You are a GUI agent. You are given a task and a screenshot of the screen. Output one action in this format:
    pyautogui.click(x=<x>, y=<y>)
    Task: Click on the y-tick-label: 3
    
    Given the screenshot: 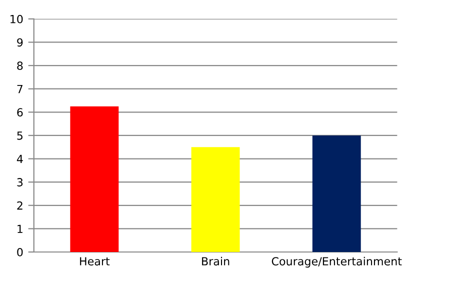 What is the action you would take?
    pyautogui.click(x=20, y=182)
    